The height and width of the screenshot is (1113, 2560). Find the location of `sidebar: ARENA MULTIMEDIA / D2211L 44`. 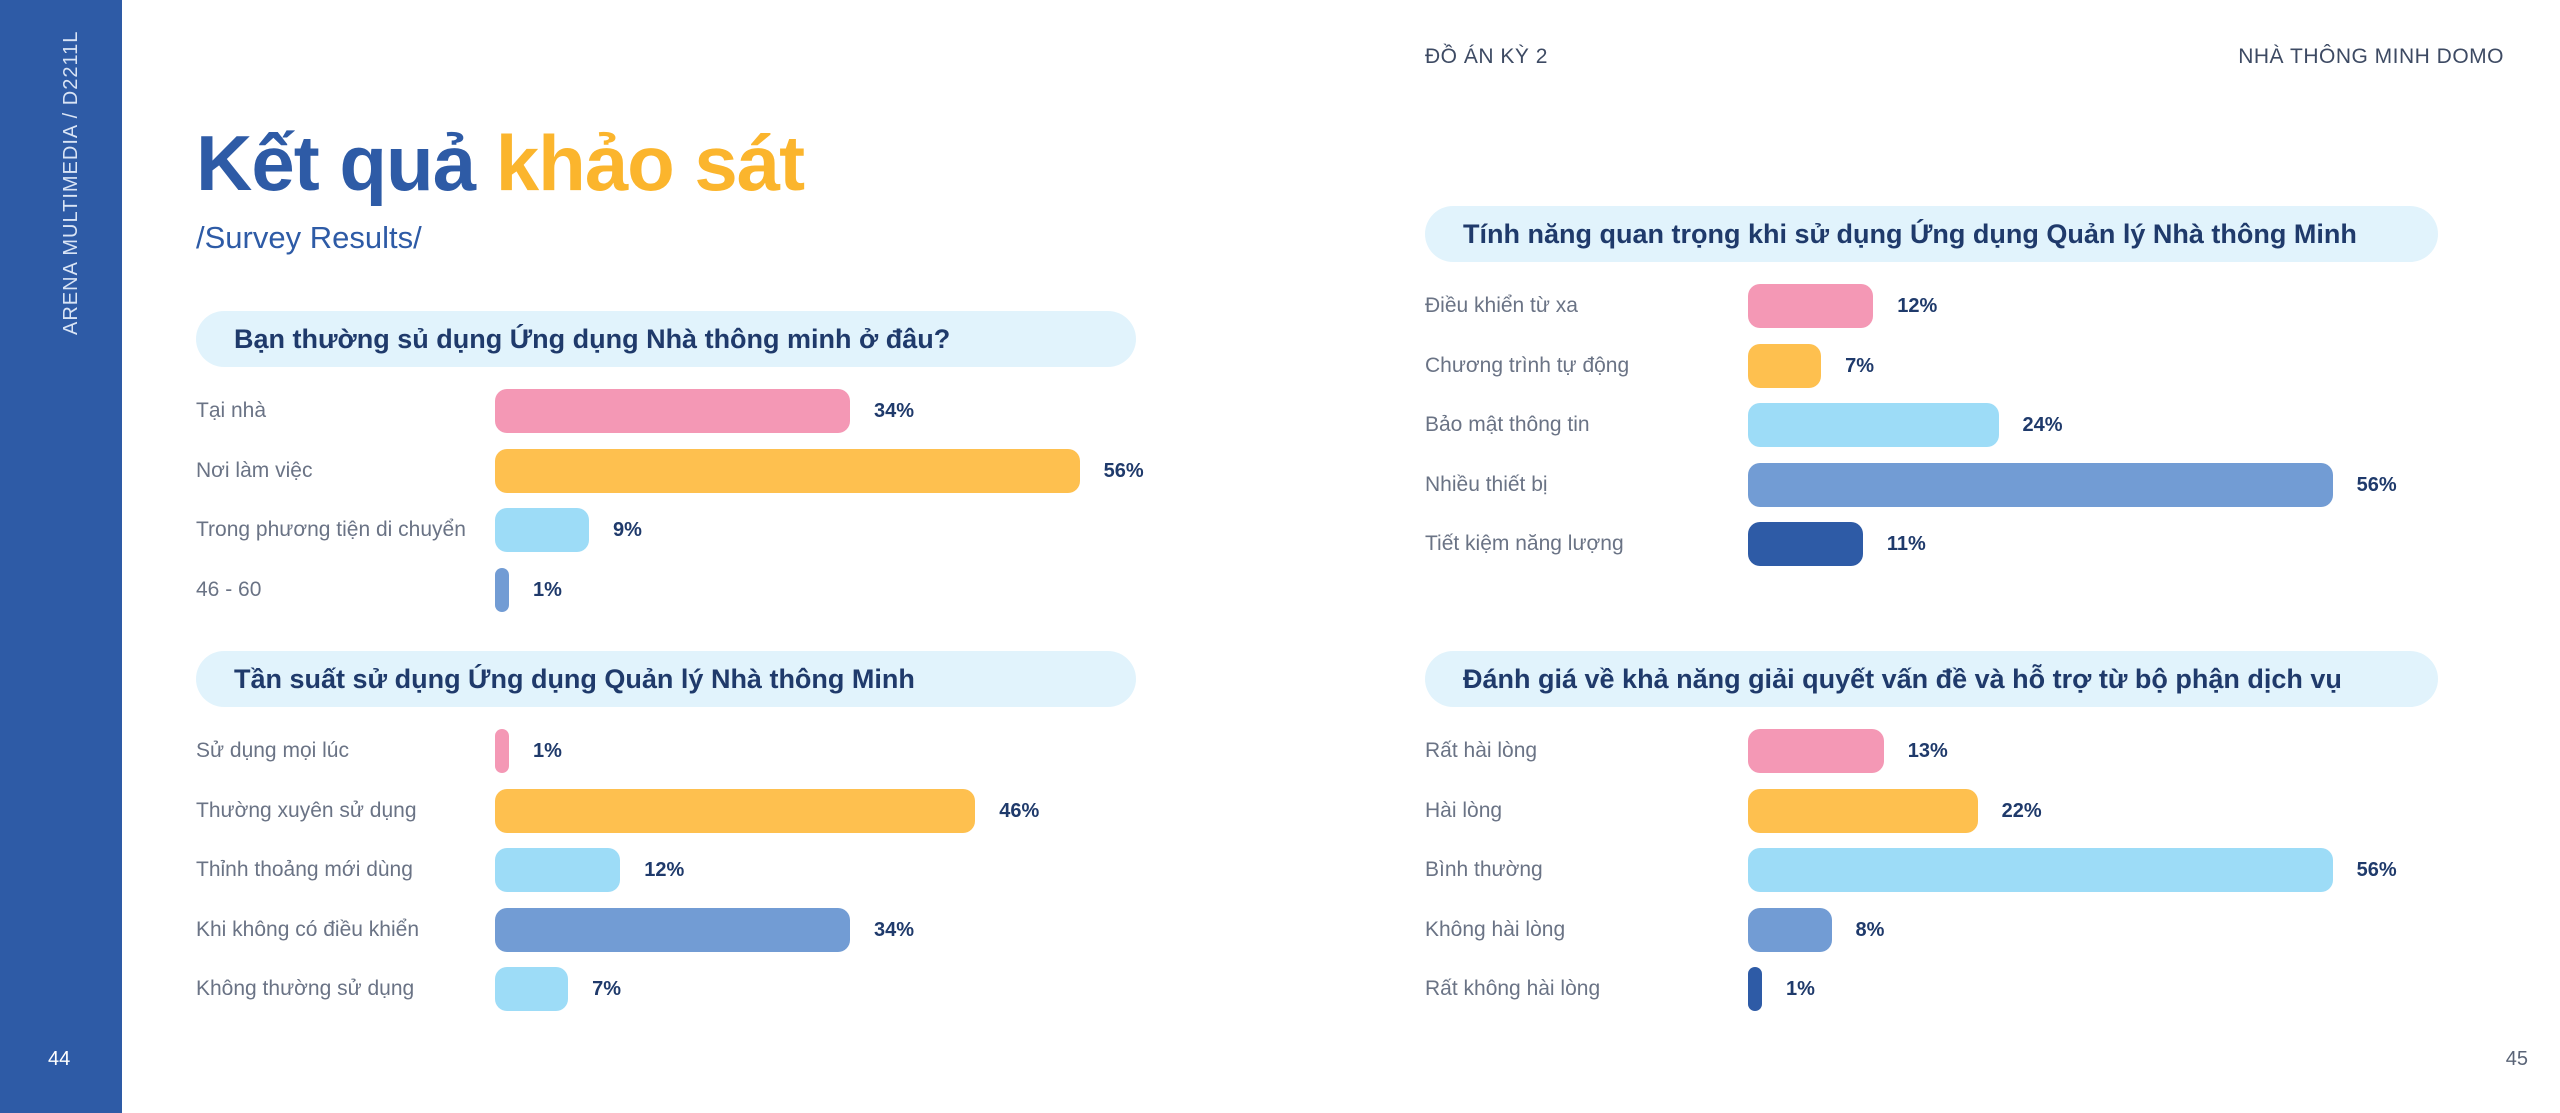

sidebar: ARENA MULTIMEDIA / D2211L 44 is located at coordinates (61, 556).